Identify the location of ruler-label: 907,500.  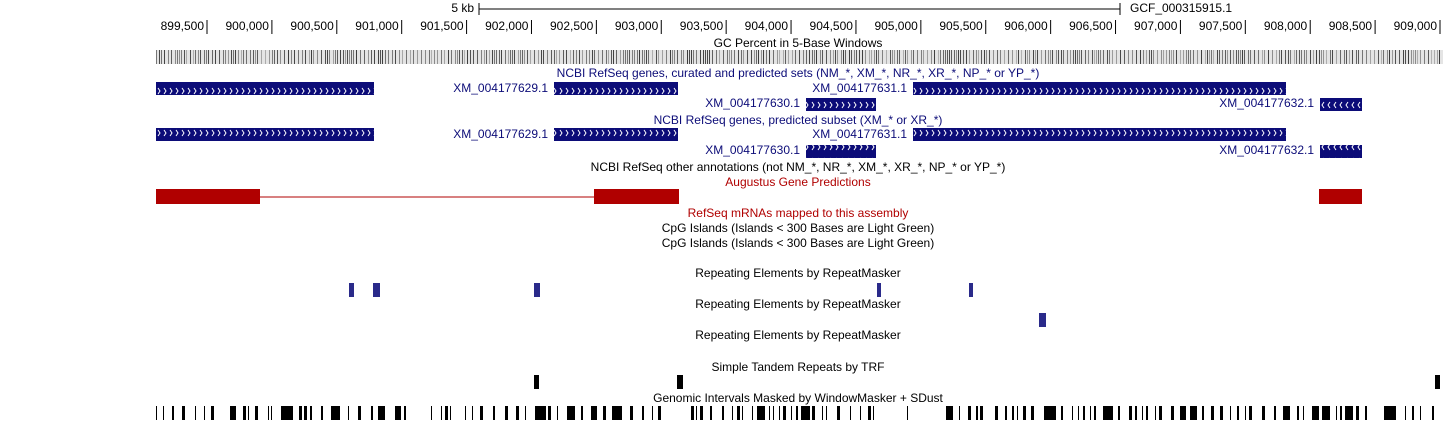
(1221, 26).